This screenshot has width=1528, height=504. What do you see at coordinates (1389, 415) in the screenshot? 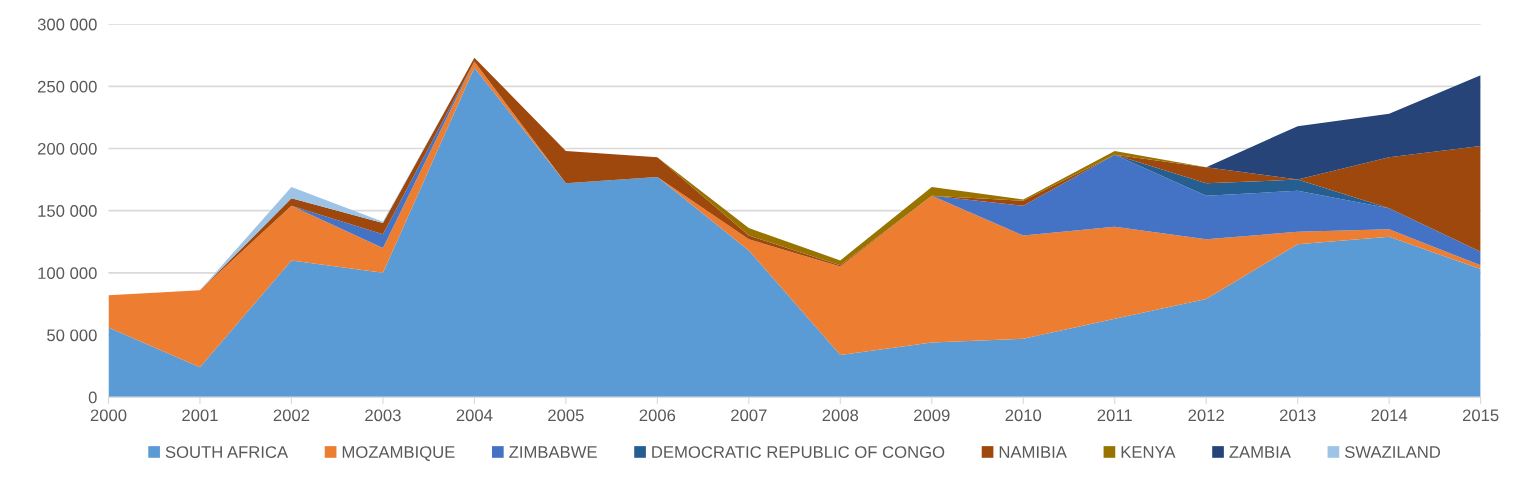
I see `x-tick-label: 2014` at bounding box center [1389, 415].